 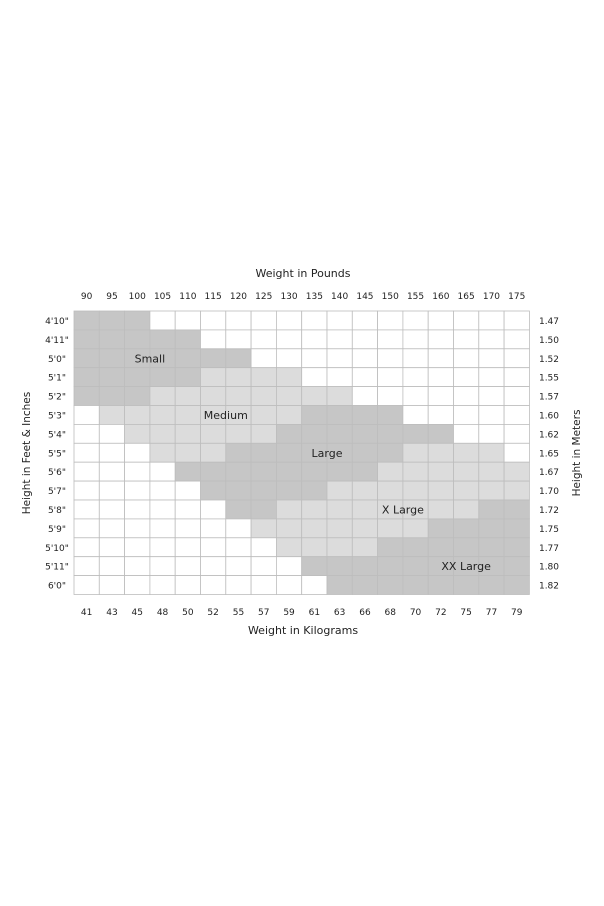 I want to click on height-m-label: 1.62, so click(x=549, y=435).